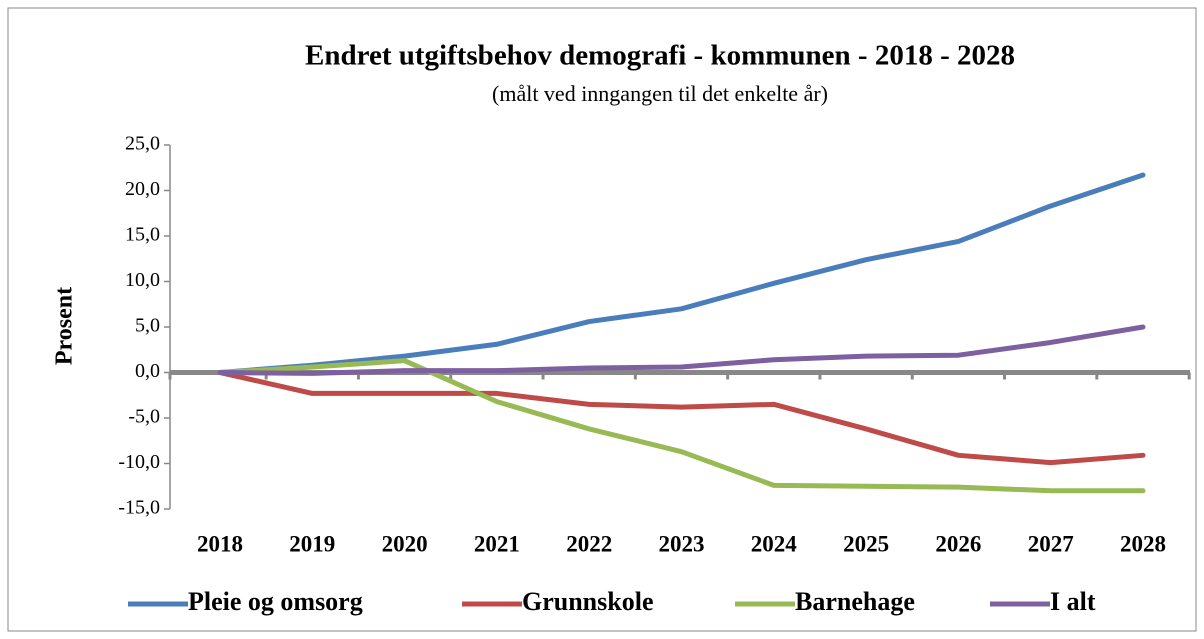 This screenshot has width=1204, height=639. What do you see at coordinates (405, 543) in the screenshot?
I see `x-tick-label: 2020` at bounding box center [405, 543].